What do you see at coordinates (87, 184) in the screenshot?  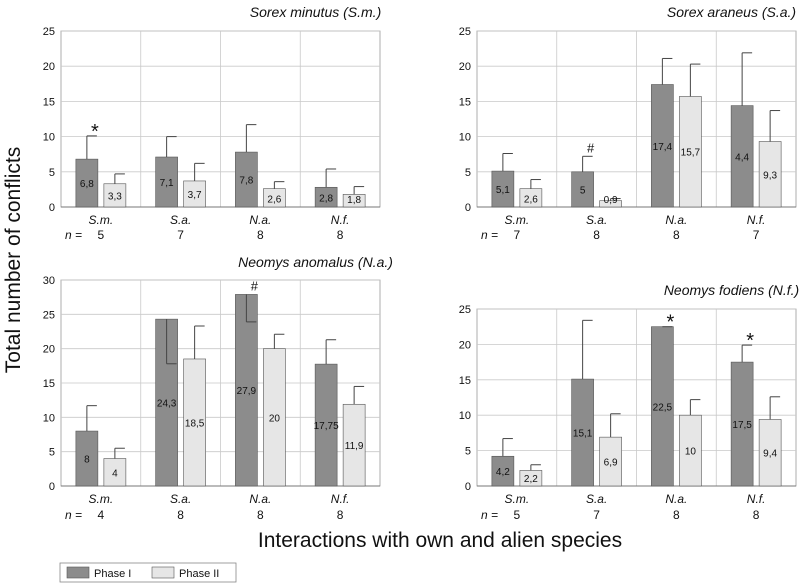 I see `data-label: 6,8` at bounding box center [87, 184].